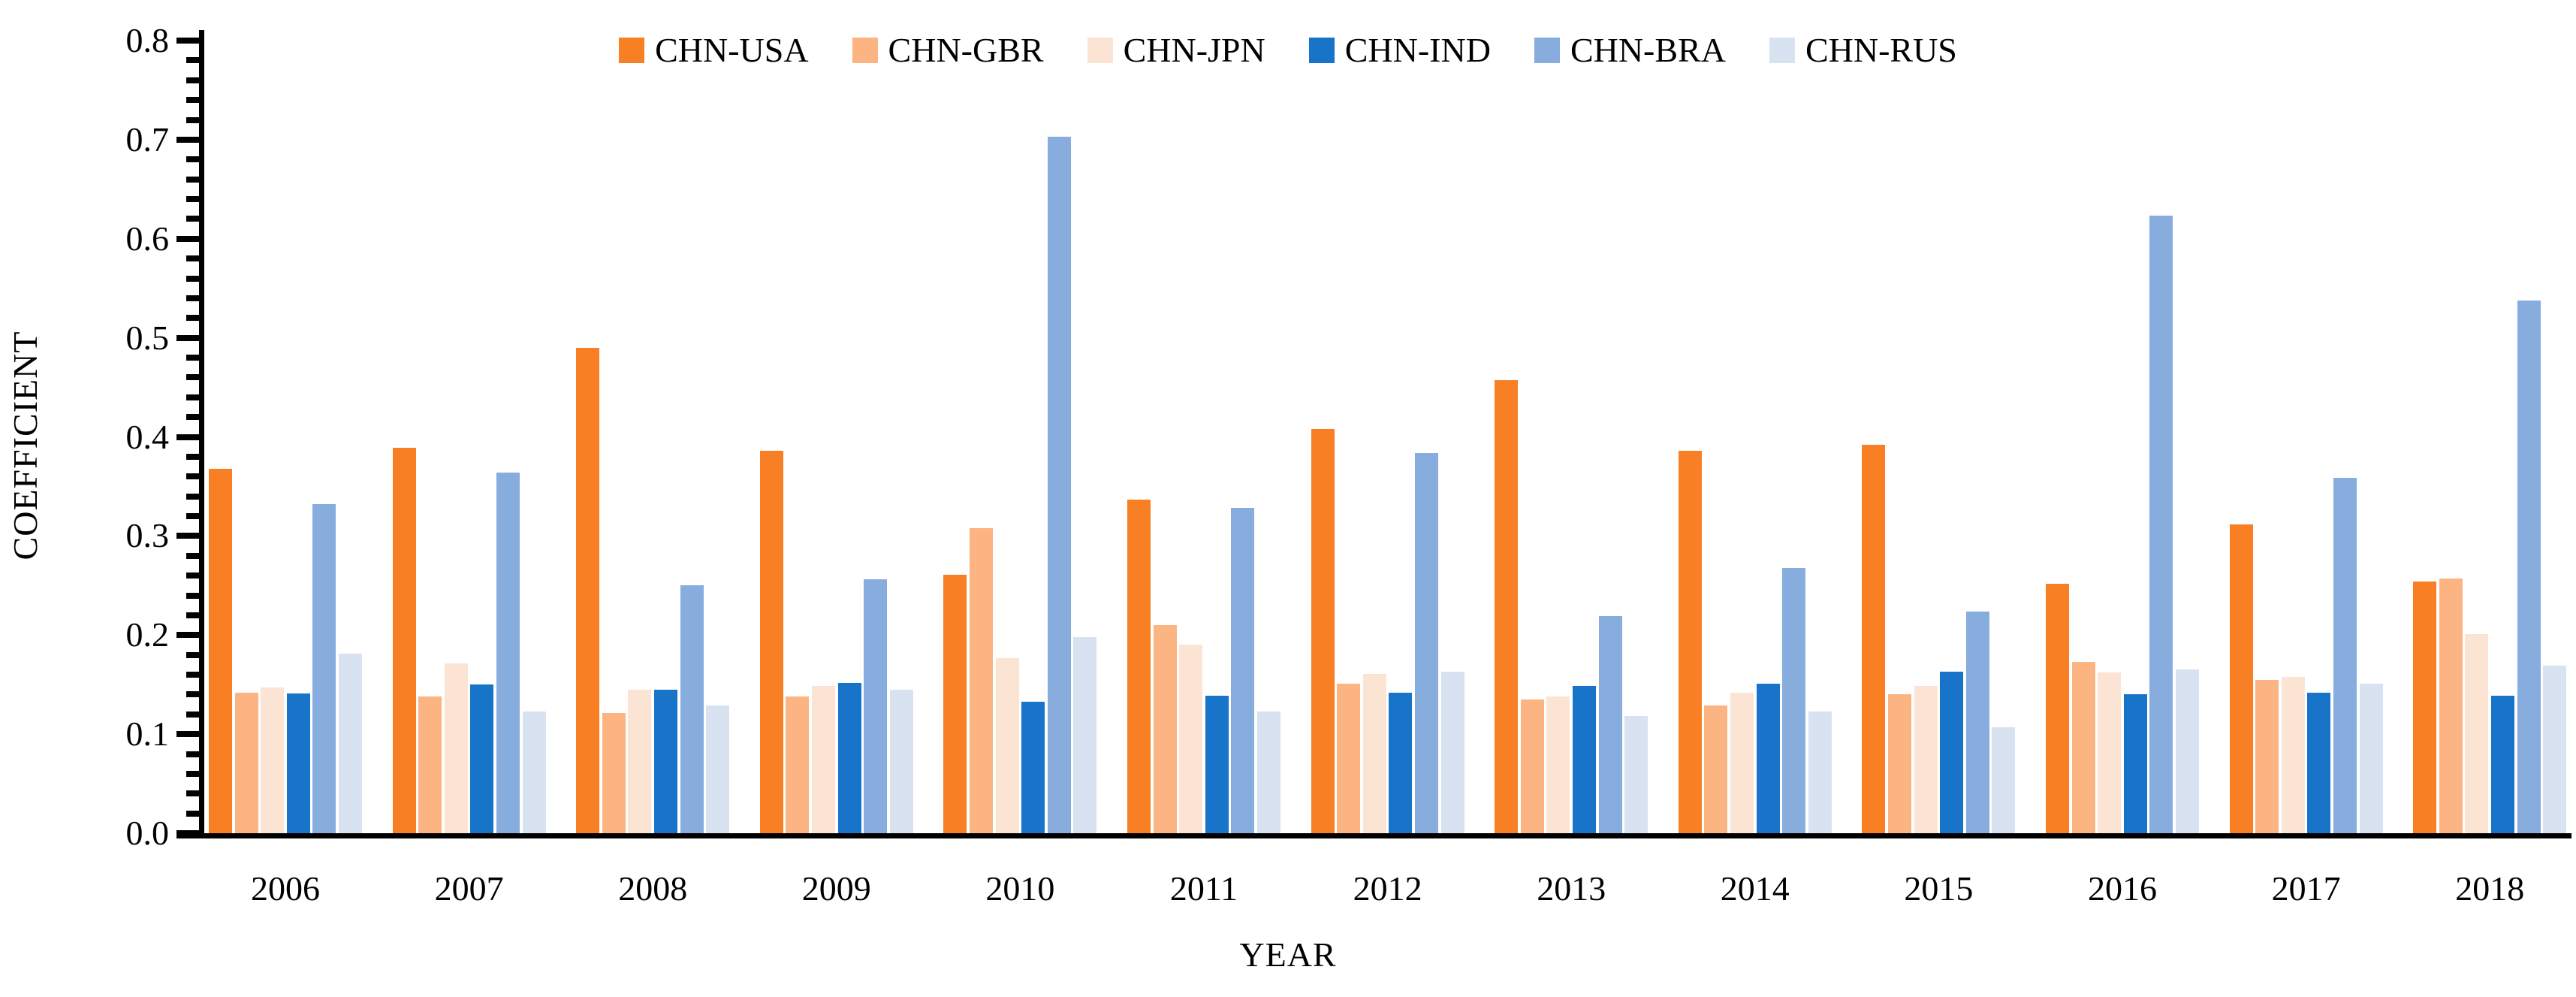 This screenshot has height=997, width=2576. Describe the element at coordinates (876, 706) in the screenshot. I see `bar-2009-CHN-BRA` at that location.